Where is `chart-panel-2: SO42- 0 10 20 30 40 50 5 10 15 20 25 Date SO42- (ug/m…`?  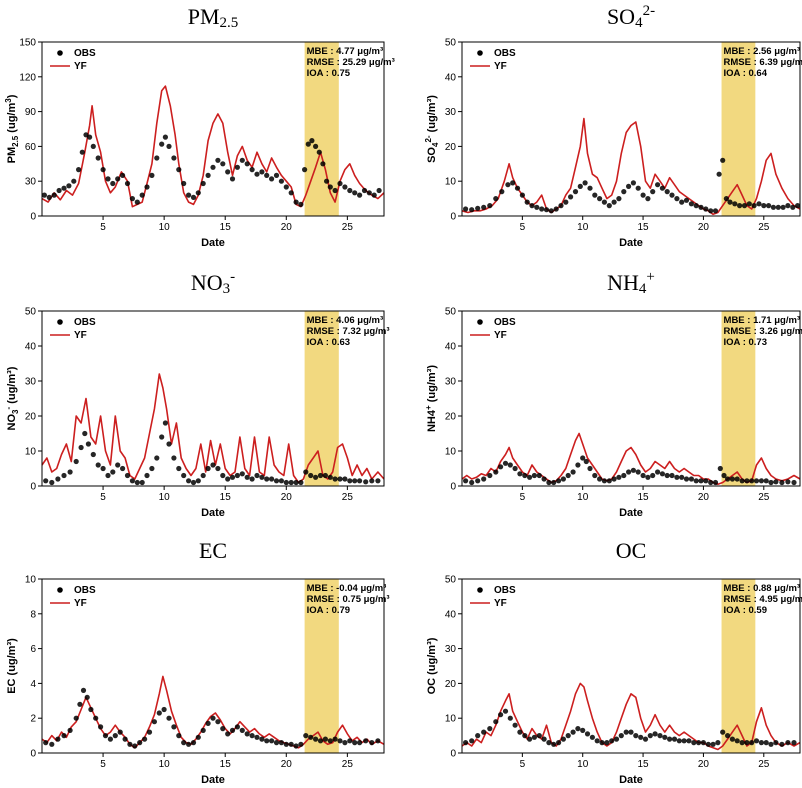 chart-panel-2: SO42- 0 10 20 30 40 50 5 10 15 20 25 Date SO42- (ug/m… is located at coordinates (613, 126).